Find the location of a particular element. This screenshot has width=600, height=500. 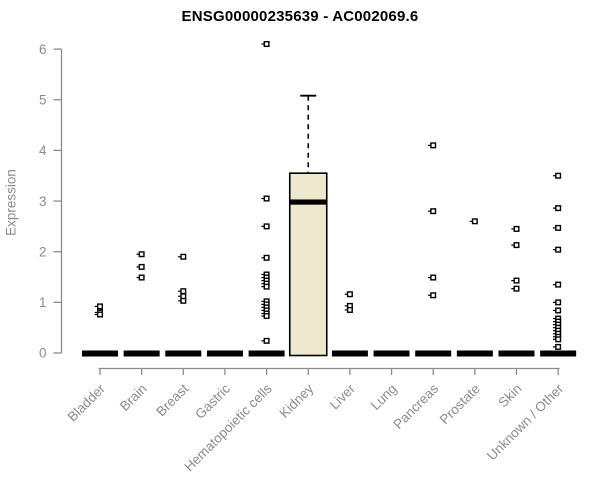

x-axis-category-label: Lung is located at coordinates (384, 397).